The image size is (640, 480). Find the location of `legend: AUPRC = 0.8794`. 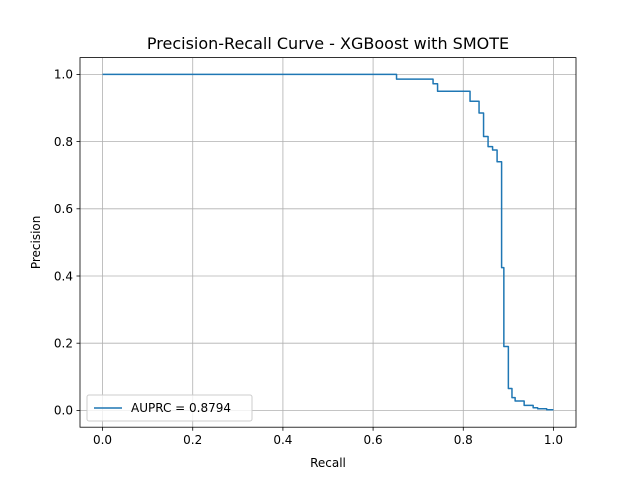

legend: AUPRC = 0.8794 is located at coordinates (169, 408).